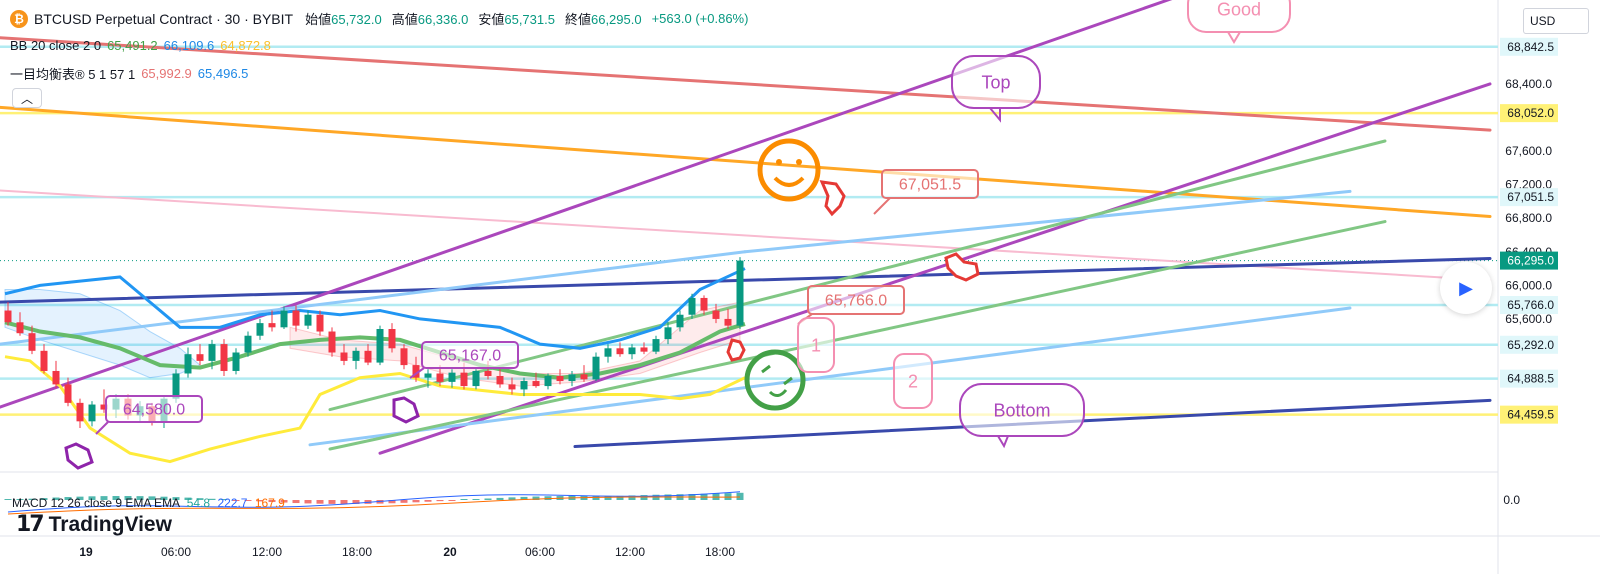 This screenshot has width=1600, height=574. I want to click on currency-selector: USD, so click(1556, 21).